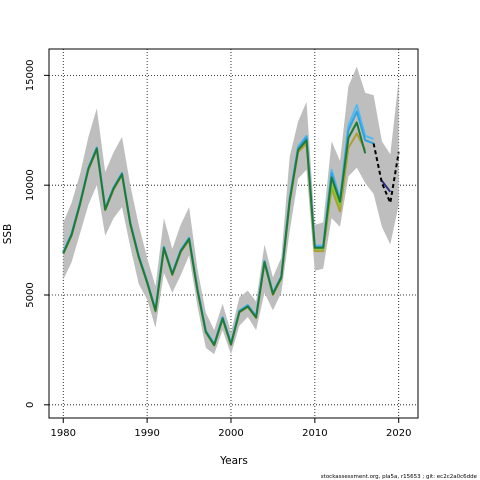  Describe the element at coordinates (63, 433) in the screenshot. I see `x-tick-label: 1980` at that location.